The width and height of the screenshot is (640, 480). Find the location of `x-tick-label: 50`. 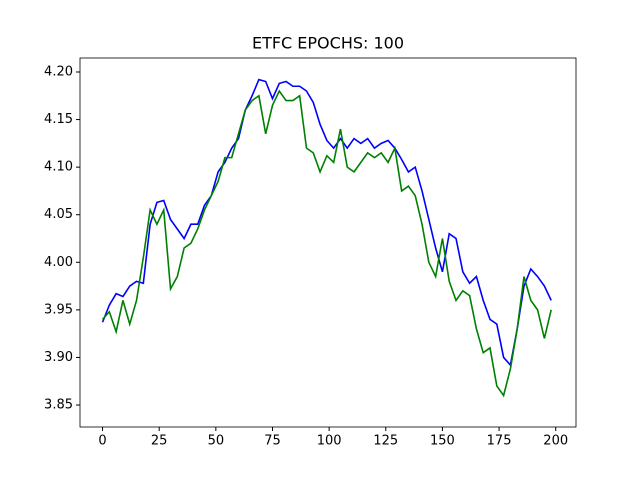

x-tick-label: 50 is located at coordinates (216, 441).